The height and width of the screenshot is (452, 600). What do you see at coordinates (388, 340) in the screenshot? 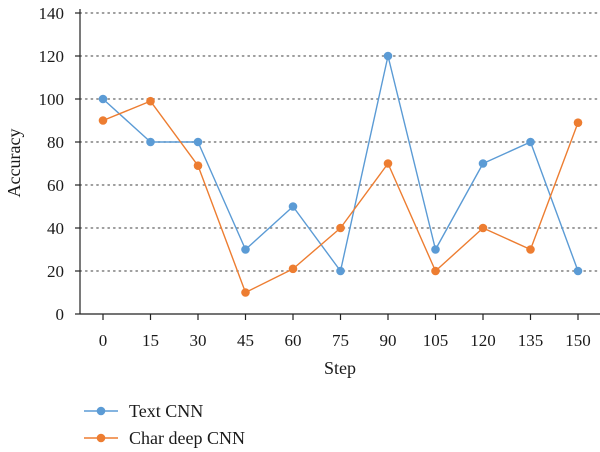
I see `x-tick-label: 90` at bounding box center [388, 340].